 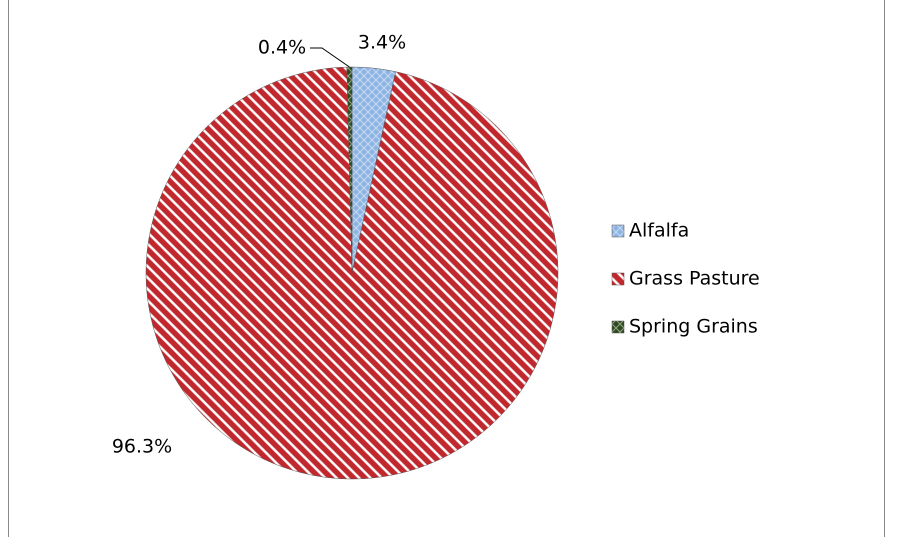 What do you see at coordinates (330, 57) in the screenshot?
I see `leader-line` at bounding box center [330, 57].